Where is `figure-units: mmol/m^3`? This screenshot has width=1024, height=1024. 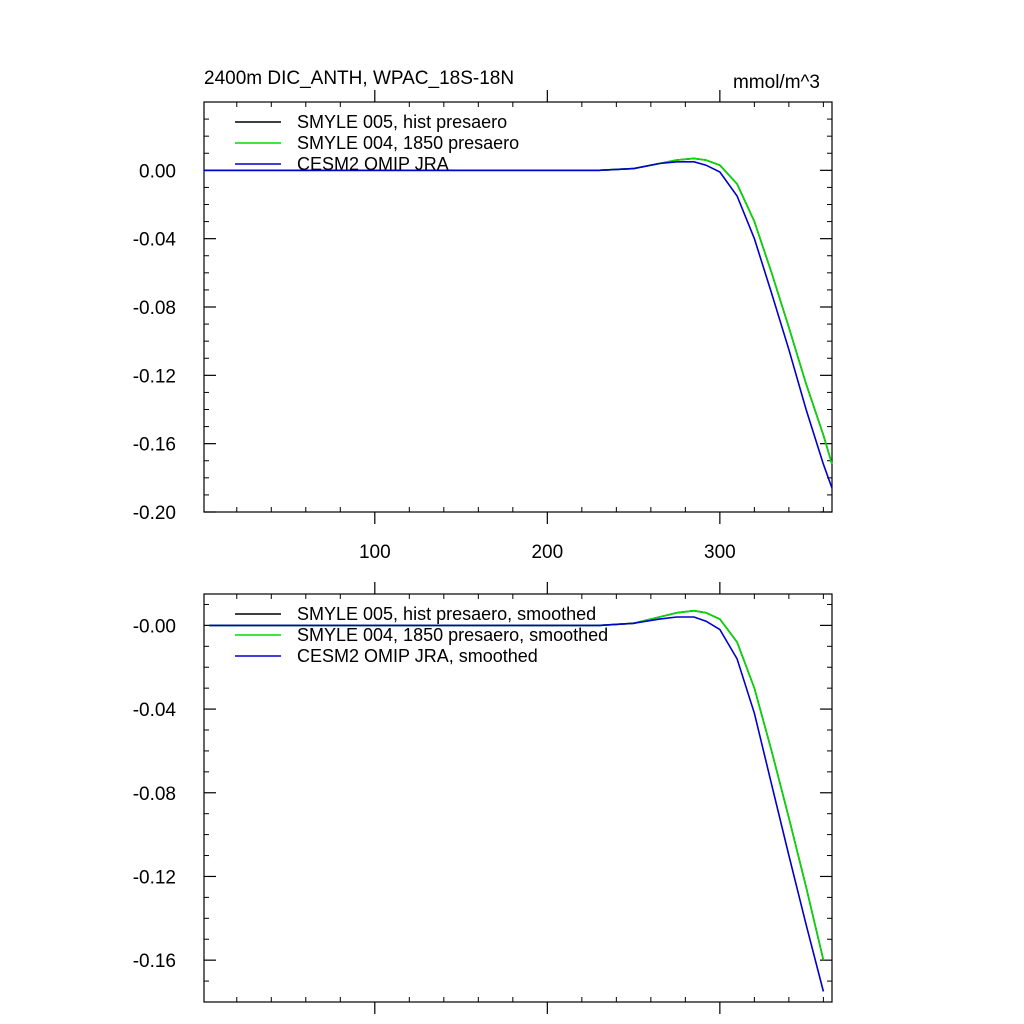
figure-units: mmol/m^3 is located at coordinates (776, 82).